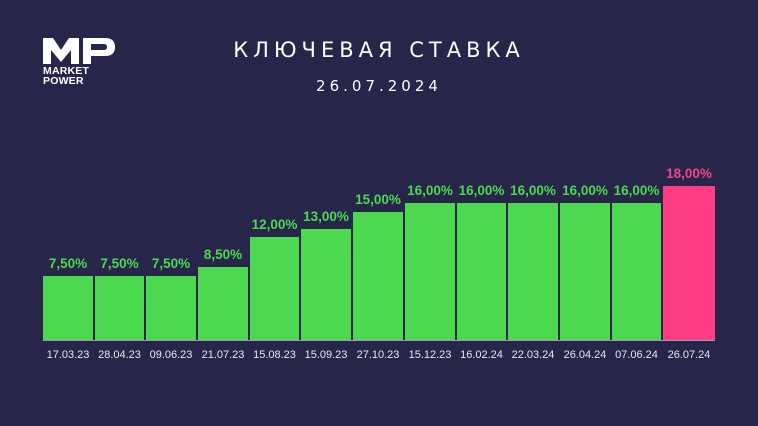 This screenshot has width=758, height=426. I want to click on bar-value-label: 13,00%, so click(326, 216).